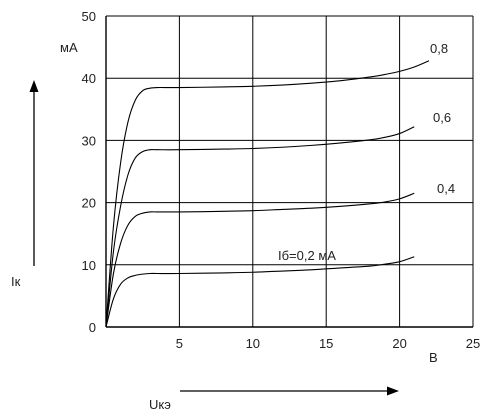 This screenshot has height=420, width=500. Describe the element at coordinates (307, 255) in the screenshot. I see `series-label-0: Iб=0,2 мА` at that location.